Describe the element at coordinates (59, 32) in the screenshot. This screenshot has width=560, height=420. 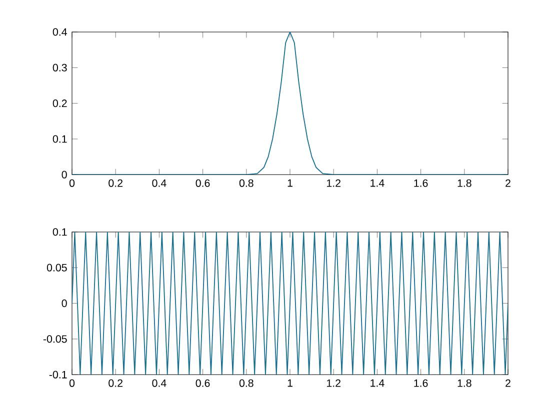
I see `y-tick-label: 0.4` at that location.